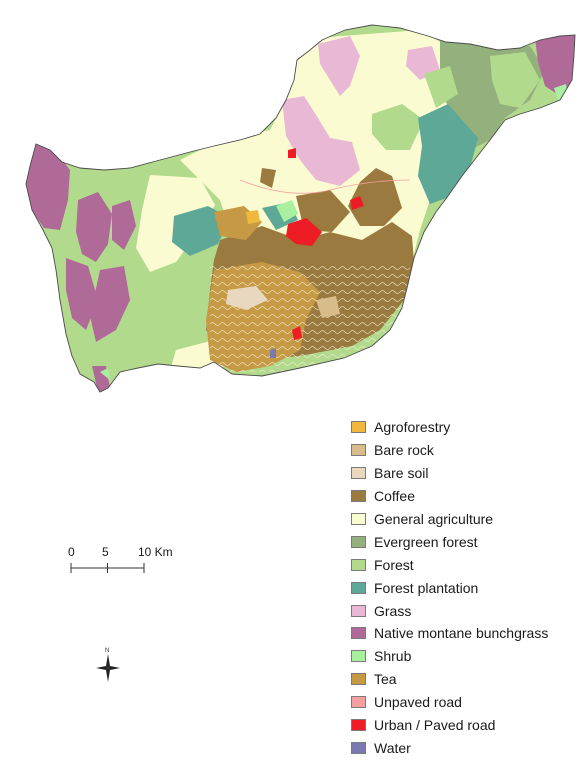  What do you see at coordinates (393, 656) in the screenshot?
I see `legend-label: Shrub` at bounding box center [393, 656].